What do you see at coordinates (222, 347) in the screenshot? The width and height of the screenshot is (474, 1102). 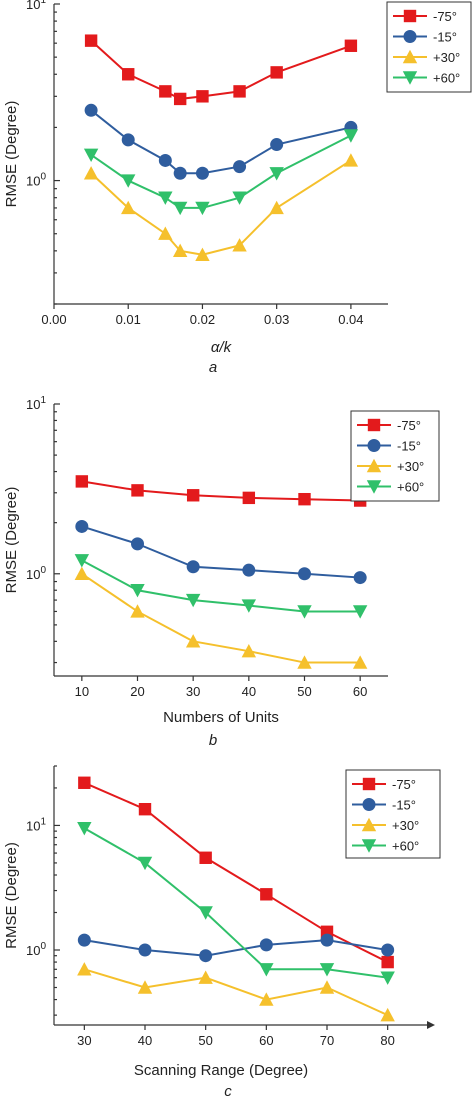 I see `x-axis-title: α/k` at bounding box center [222, 347].